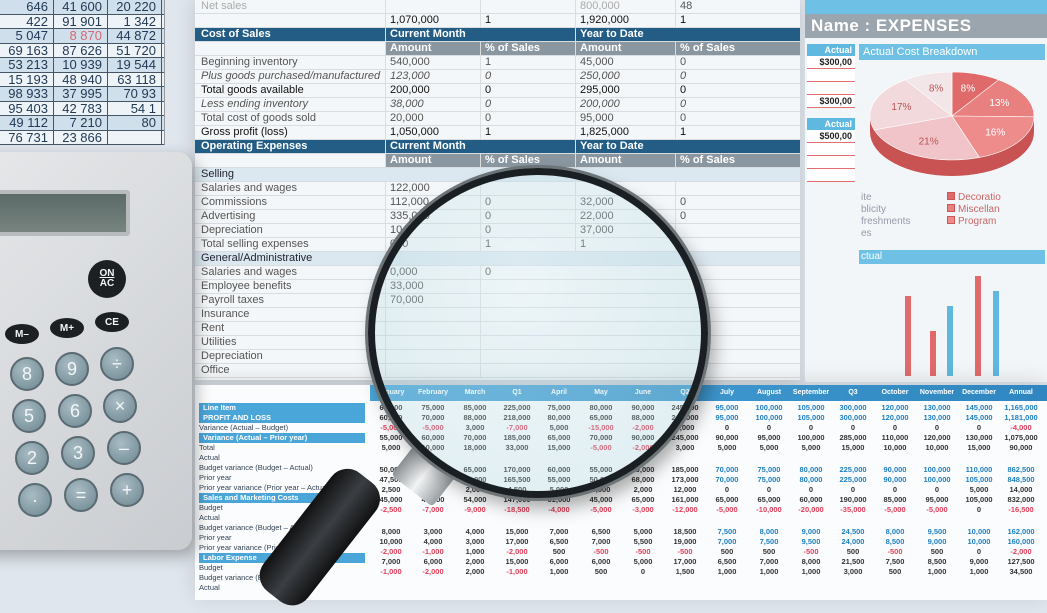  Describe the element at coordinates (517, 552) in the screenshot. I see `value-column: 15,000 17,000 -2,000 15,000 -1,000` at that location.